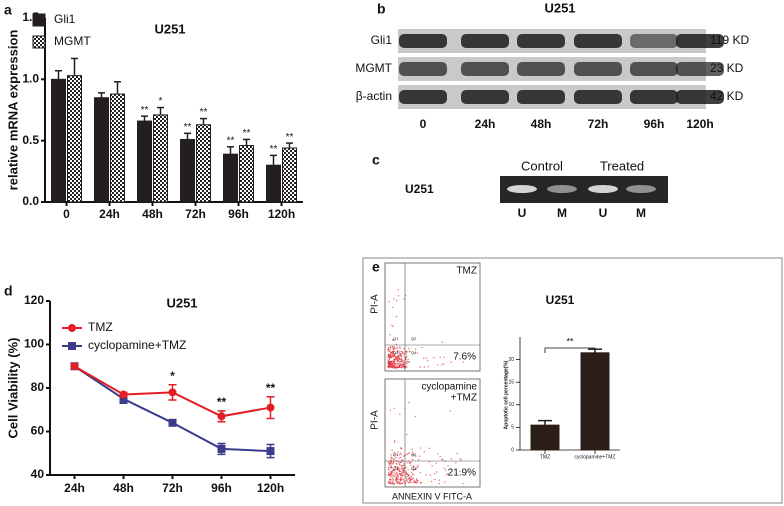 Image resolution: width=784 pixels, height=506 pixels. I want to click on y-tick-label: 20, so click(511, 360).